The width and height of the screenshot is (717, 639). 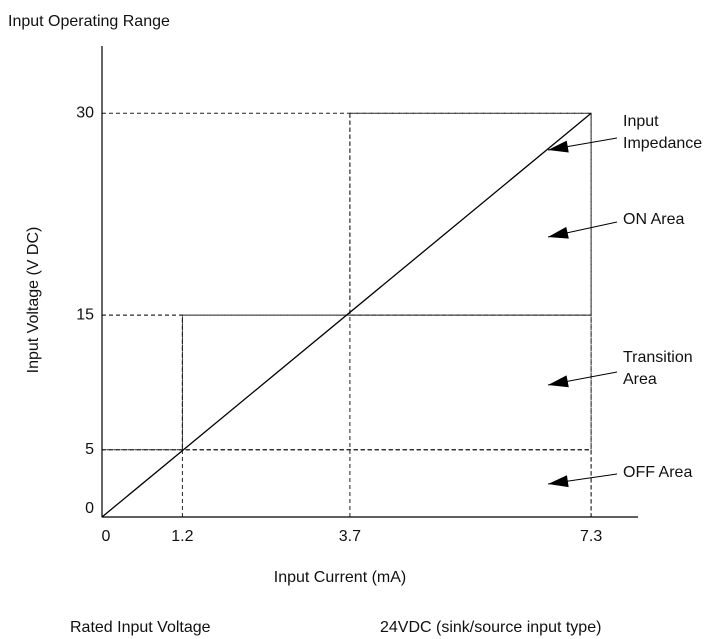 What do you see at coordinates (662, 132) in the screenshot?
I see `annotation: Input Impedance` at bounding box center [662, 132].